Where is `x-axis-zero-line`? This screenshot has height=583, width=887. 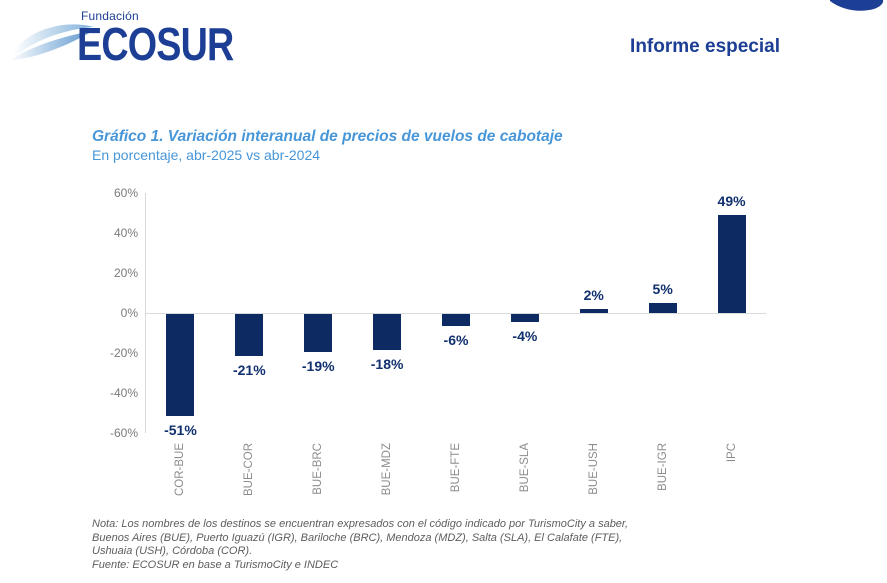 x-axis-zero-line is located at coordinates (456, 313).